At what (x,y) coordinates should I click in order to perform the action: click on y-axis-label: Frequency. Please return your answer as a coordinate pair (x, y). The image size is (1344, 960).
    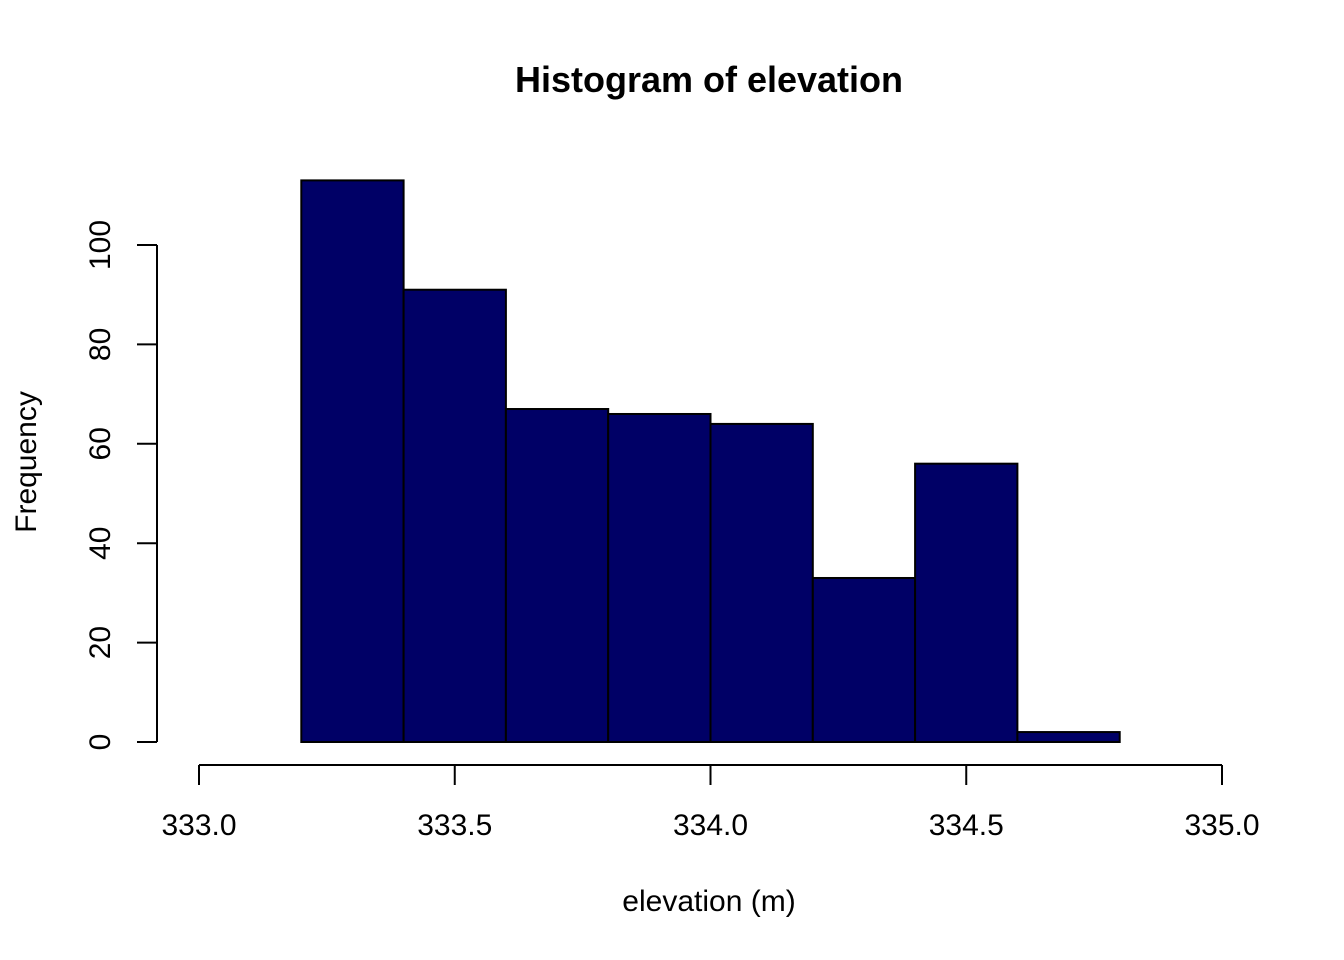
    Looking at the image, I should click on (26, 462).